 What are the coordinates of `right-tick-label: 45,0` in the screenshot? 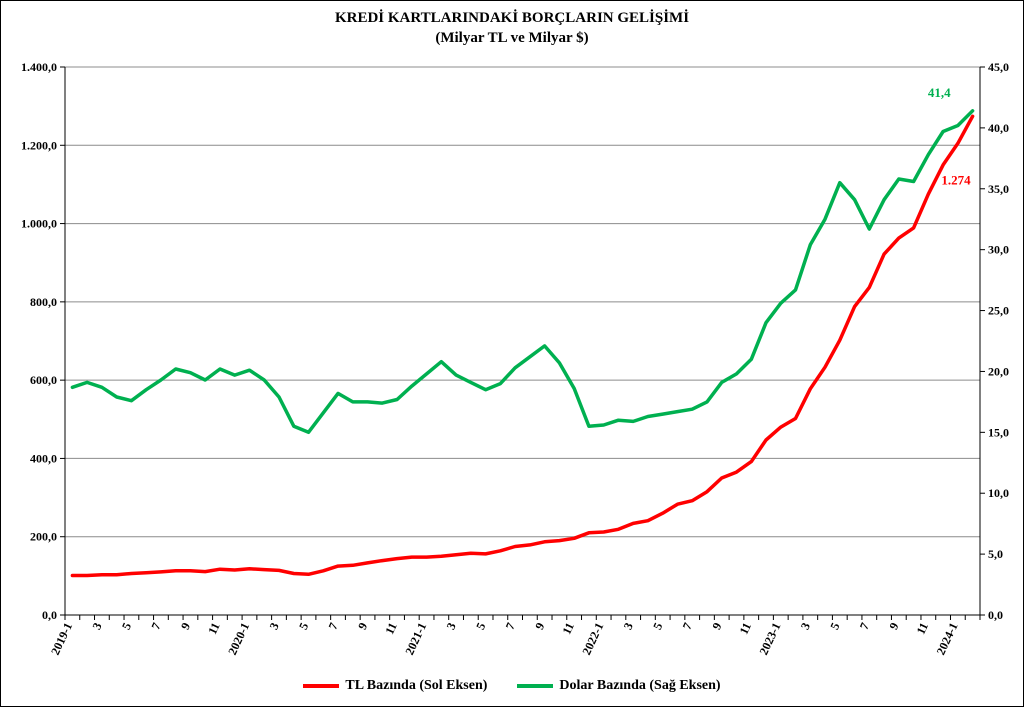 It's located at (998, 67).